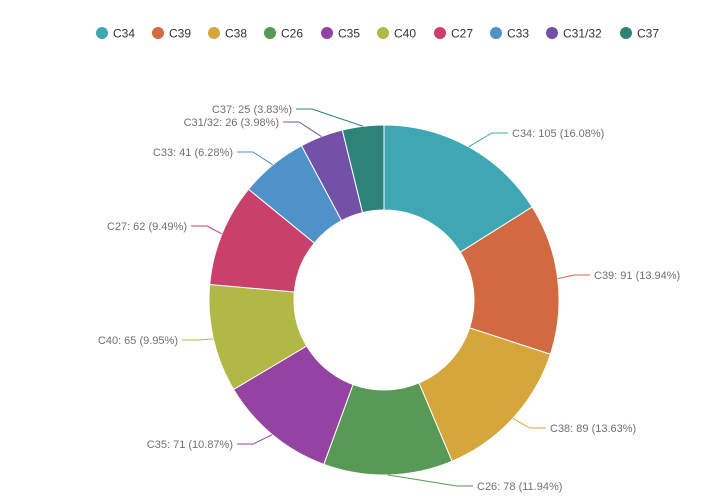 The image size is (727, 501). What do you see at coordinates (488, 140) in the screenshot?
I see `leader-line-c34` at bounding box center [488, 140].